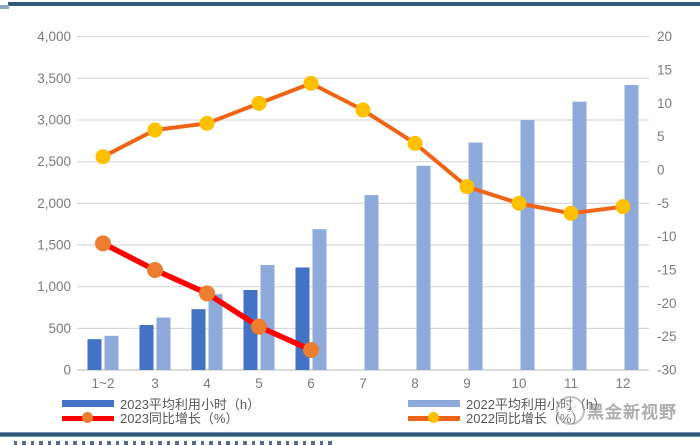  Describe the element at coordinates (59, 328) in the screenshot. I see `left-axis-tick: 500` at that location.